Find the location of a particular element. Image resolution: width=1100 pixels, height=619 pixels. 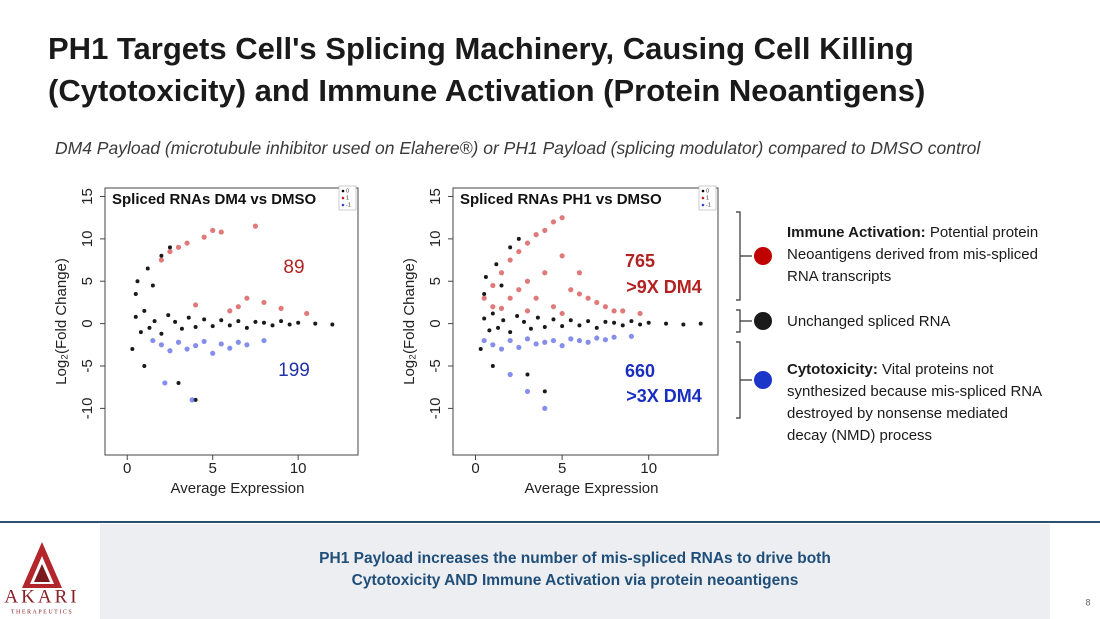

y-axis-label: Log₂(Fold Change) is located at coordinates (61, 321).